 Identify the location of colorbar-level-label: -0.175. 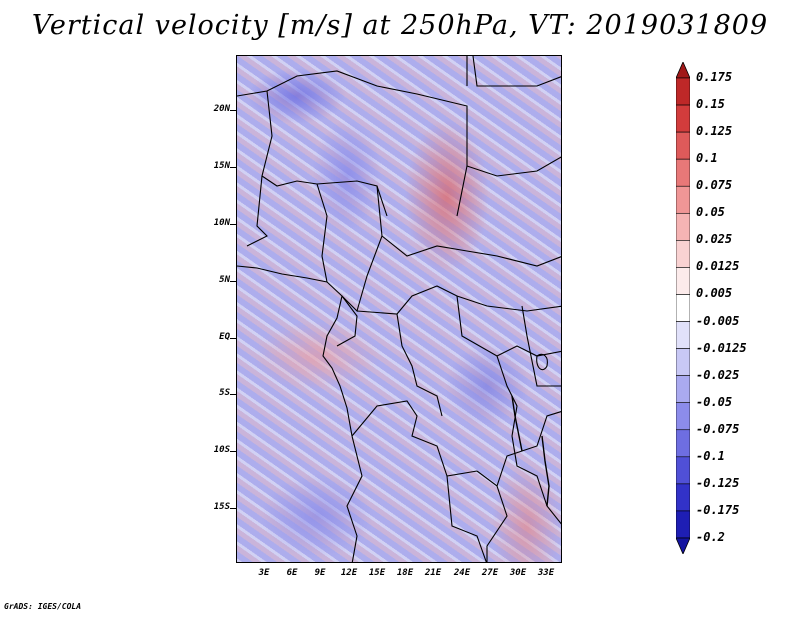
(718, 509).